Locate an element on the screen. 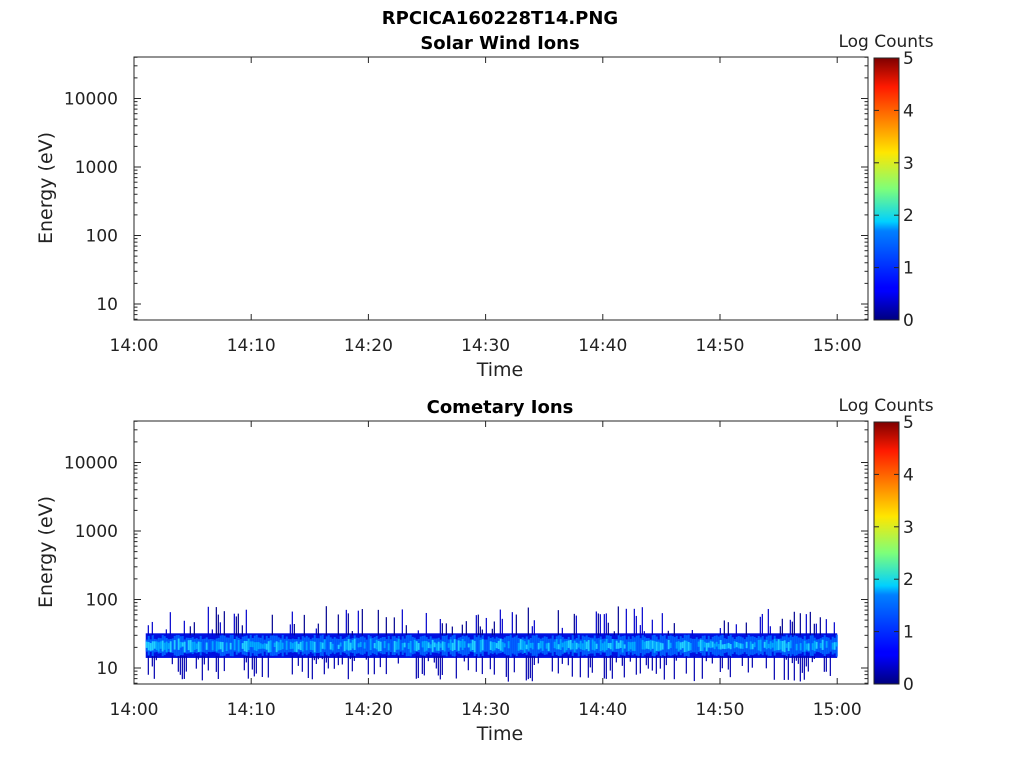 The height and width of the screenshot is (768, 1024). y-tick-label: 10000 is located at coordinates (91, 464).